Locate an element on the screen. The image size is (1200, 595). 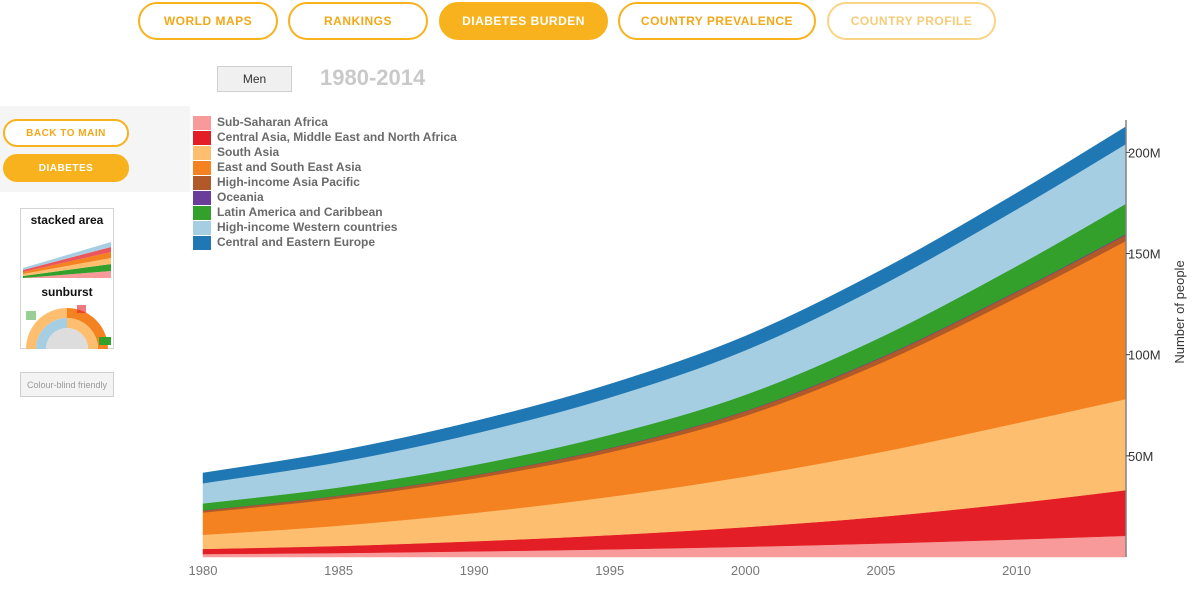
diabetes-button: DIABETES is located at coordinates (66, 168).